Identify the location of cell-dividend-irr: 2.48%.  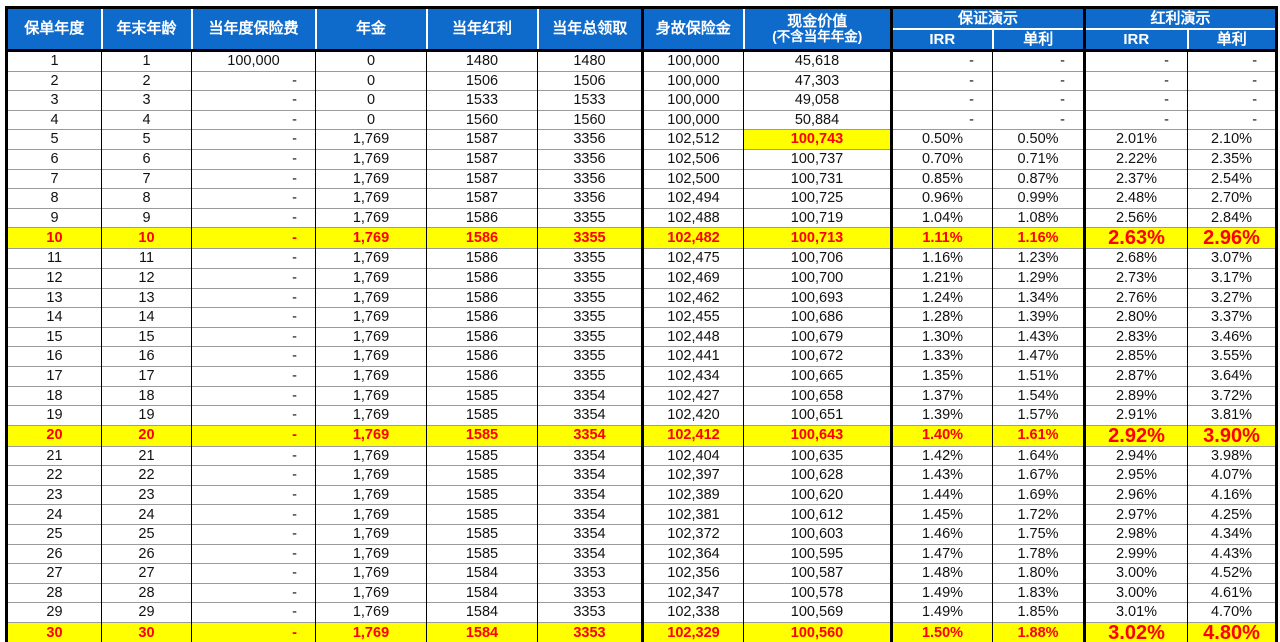
(1135, 198).